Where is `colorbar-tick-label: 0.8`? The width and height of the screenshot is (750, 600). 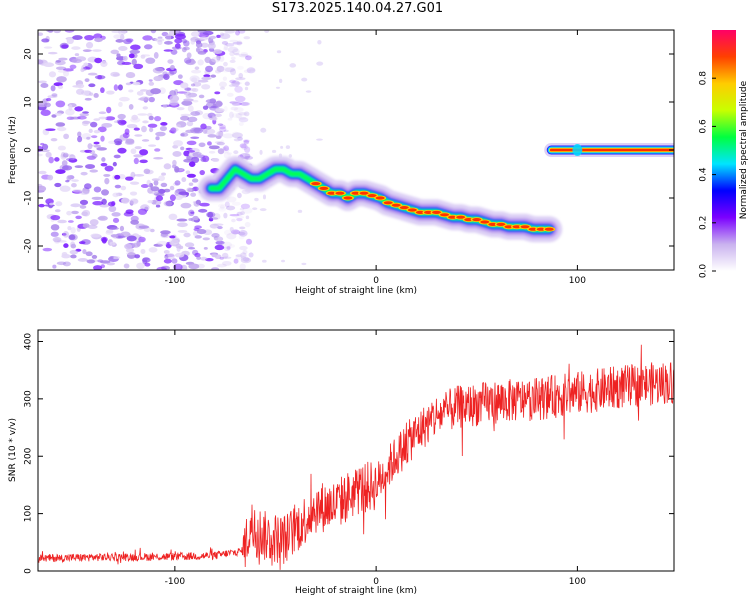
colorbar-tick-label: 0.8 is located at coordinates (704, 78).